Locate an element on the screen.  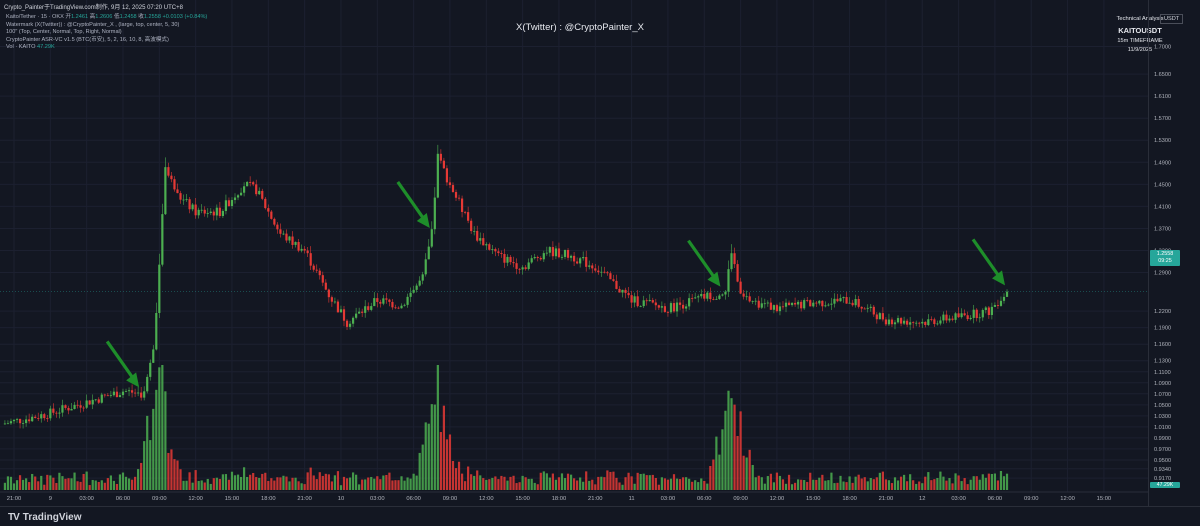
tradingview-logo: TV TradingView is located at coordinates (45, 517).